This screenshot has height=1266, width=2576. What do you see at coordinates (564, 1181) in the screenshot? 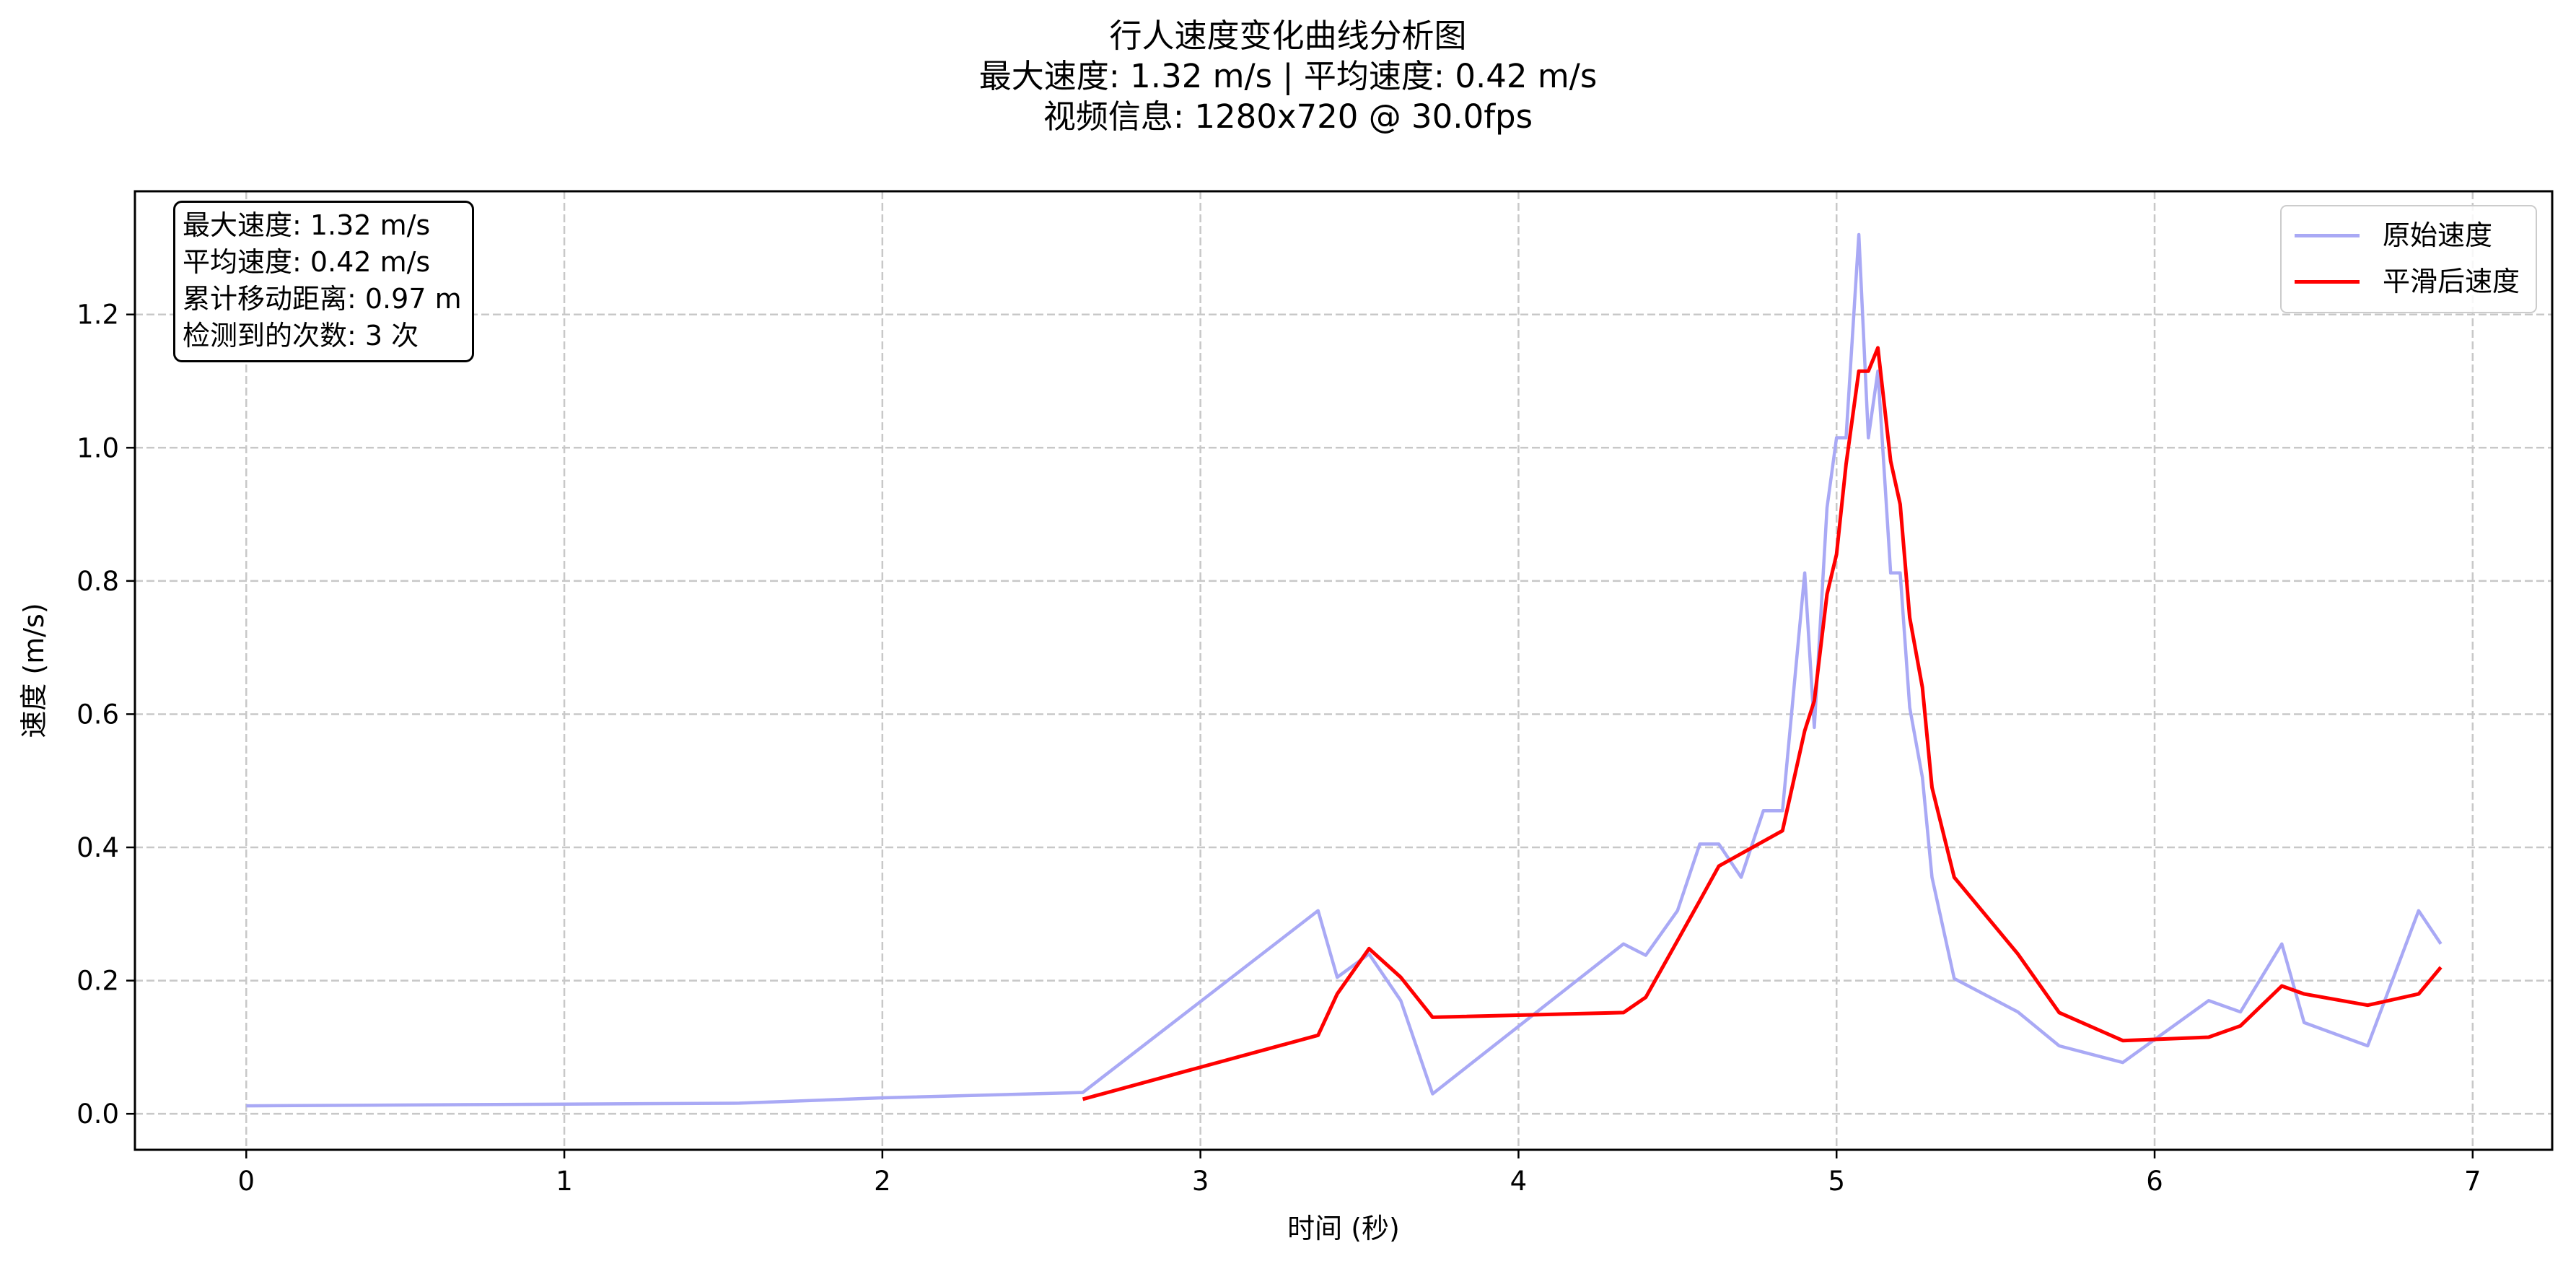
I see `x-tick-label: 1` at bounding box center [564, 1181].